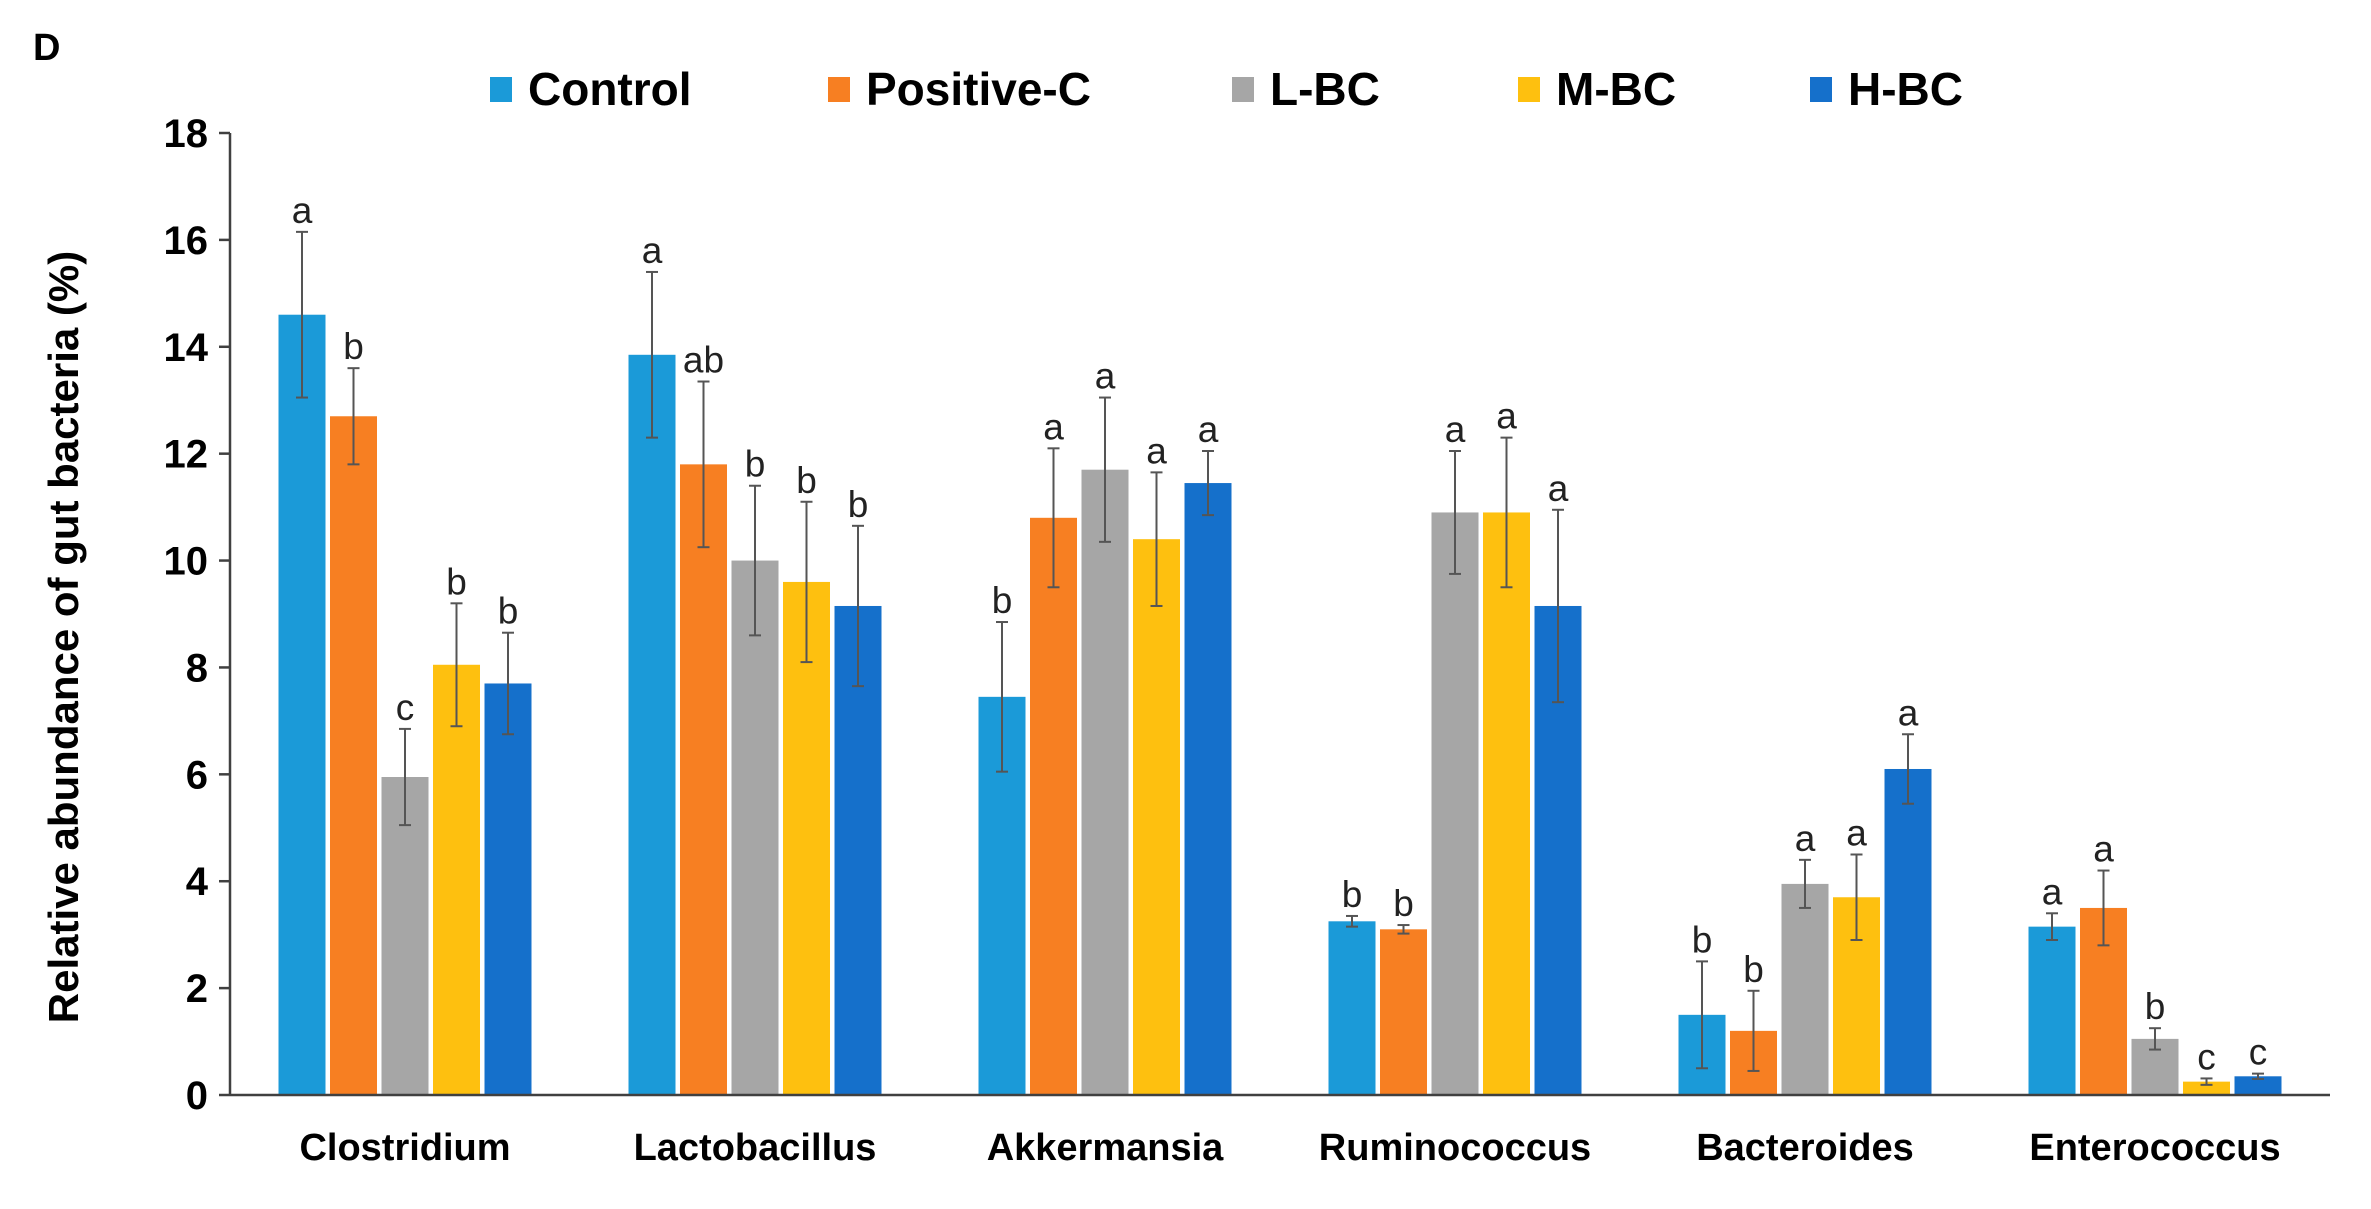 The width and height of the screenshot is (2371, 1209). What do you see at coordinates (198, 615) in the screenshot?
I see `y-axis: 0 2 4 6 8 10 12 14 16 18` at bounding box center [198, 615].